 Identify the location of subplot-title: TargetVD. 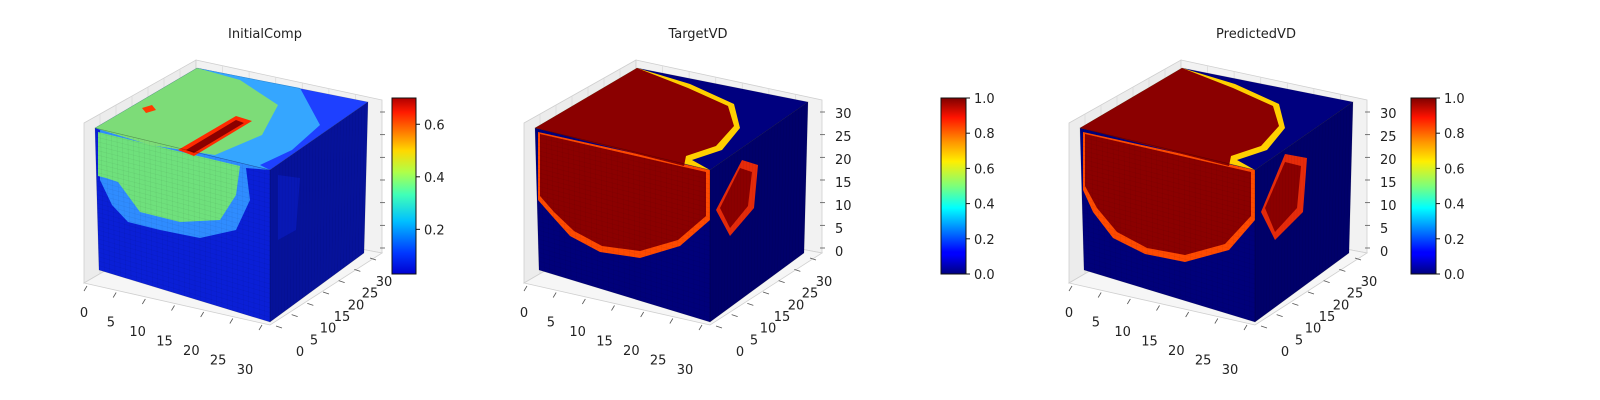
(697, 34).